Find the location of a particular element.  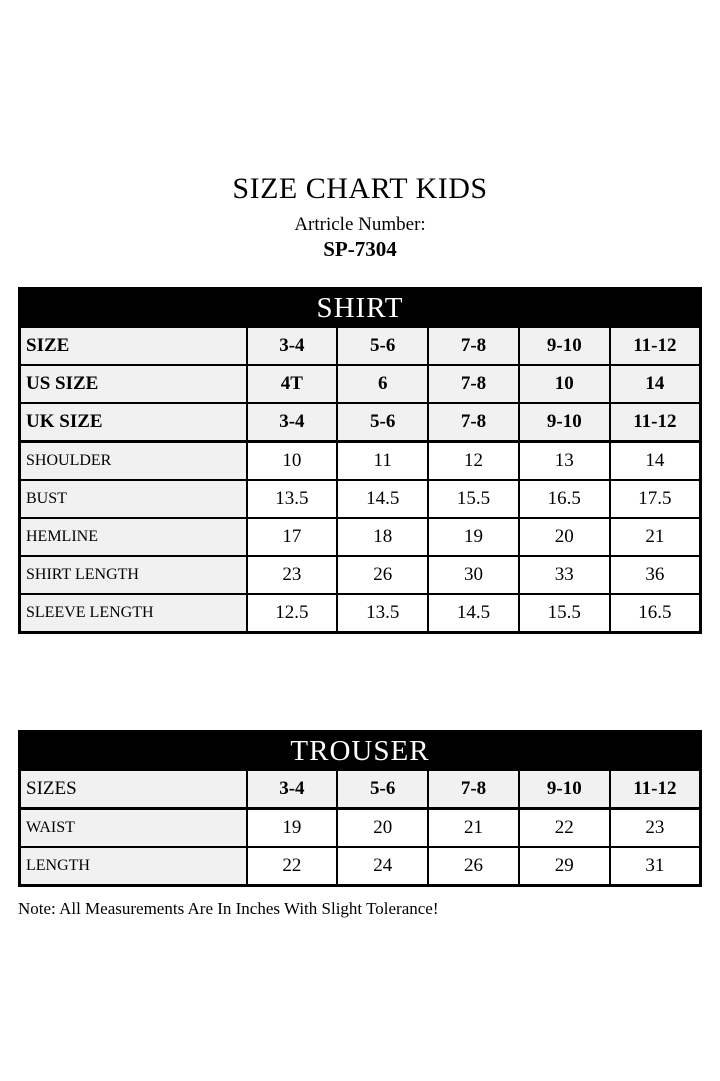

table-row: US SIZE 4T 6 7-8 10 14 is located at coordinates (360, 384).